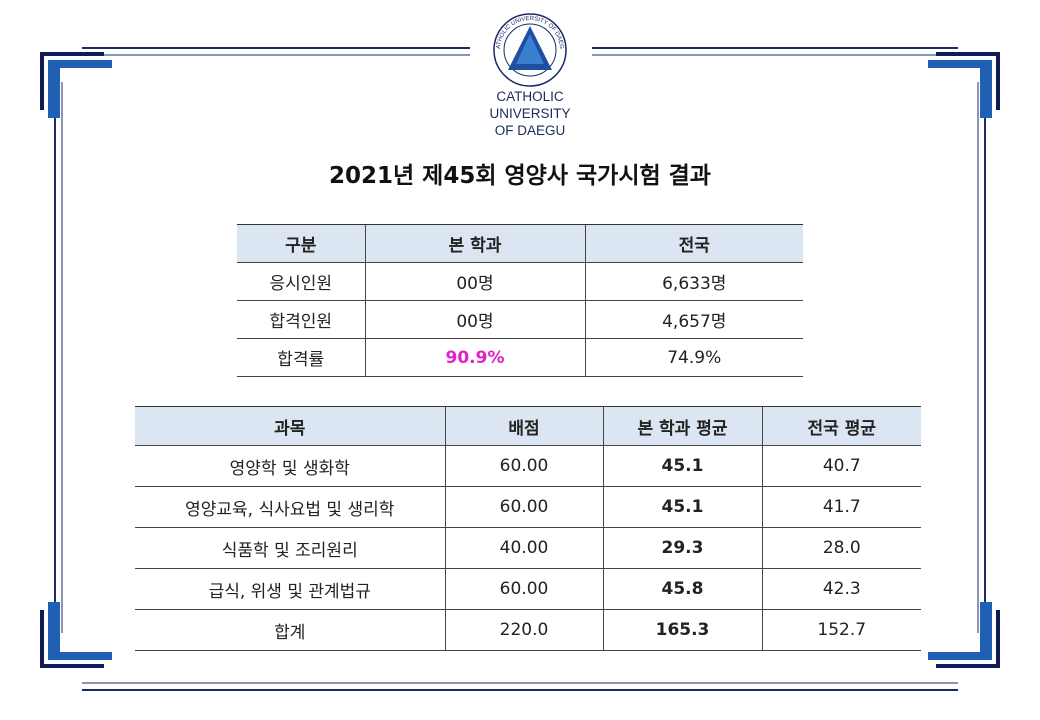 Image resolution: width=1040 pixels, height=720 pixels. Describe the element at coordinates (523, 426) in the screenshot. I see `header-cell: 배점` at that location.